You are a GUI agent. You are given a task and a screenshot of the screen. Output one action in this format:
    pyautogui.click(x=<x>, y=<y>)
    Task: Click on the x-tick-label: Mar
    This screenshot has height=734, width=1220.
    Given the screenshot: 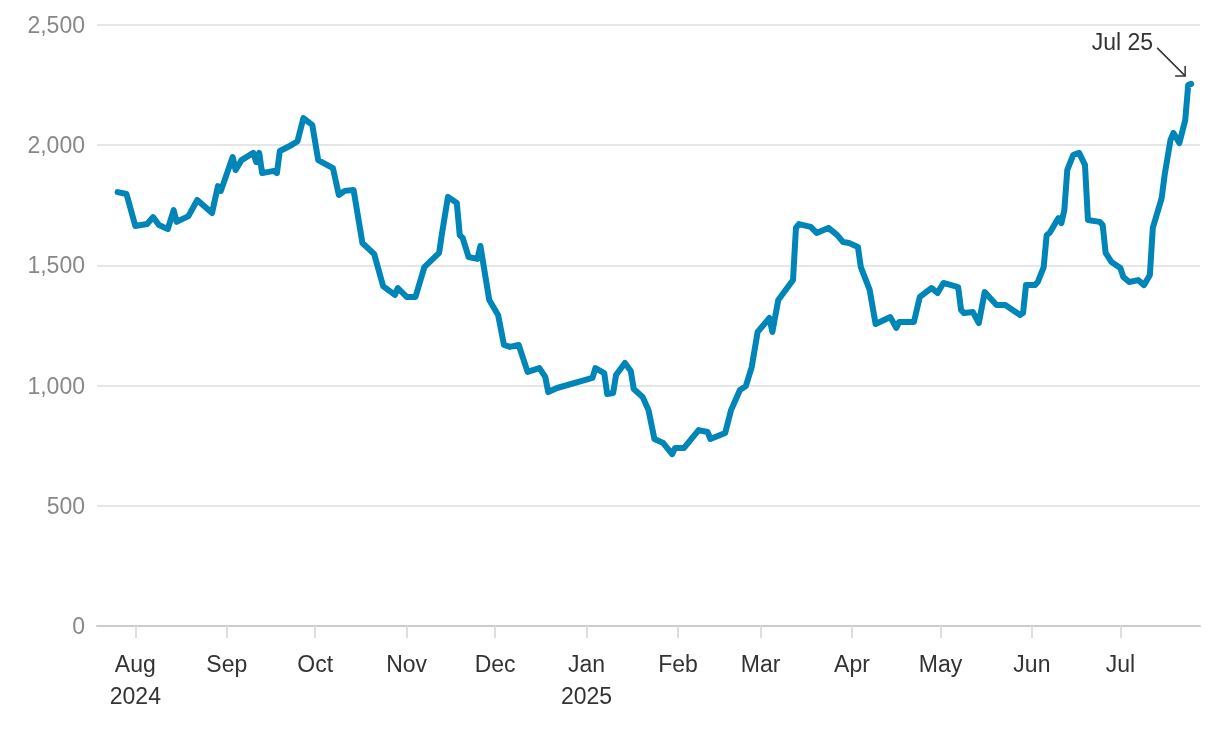 What is the action you would take?
    pyautogui.click(x=760, y=664)
    